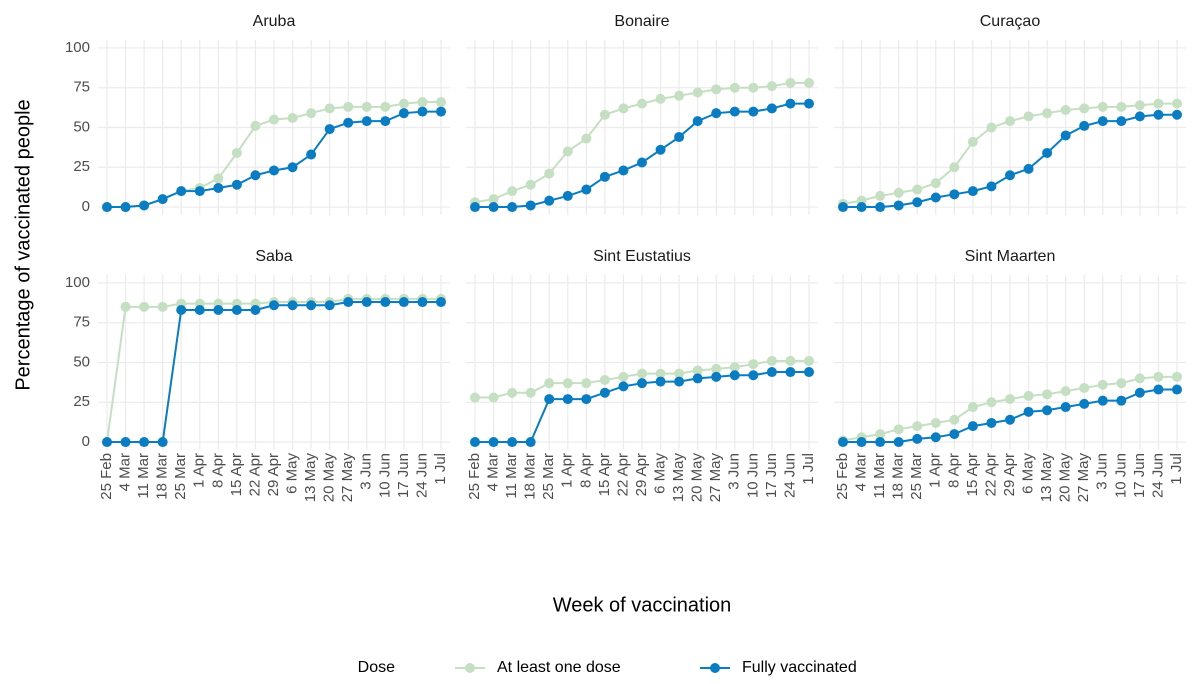 The image size is (1200, 684). I want to click on x-tick-label: 1 Jul, so click(808, 469).